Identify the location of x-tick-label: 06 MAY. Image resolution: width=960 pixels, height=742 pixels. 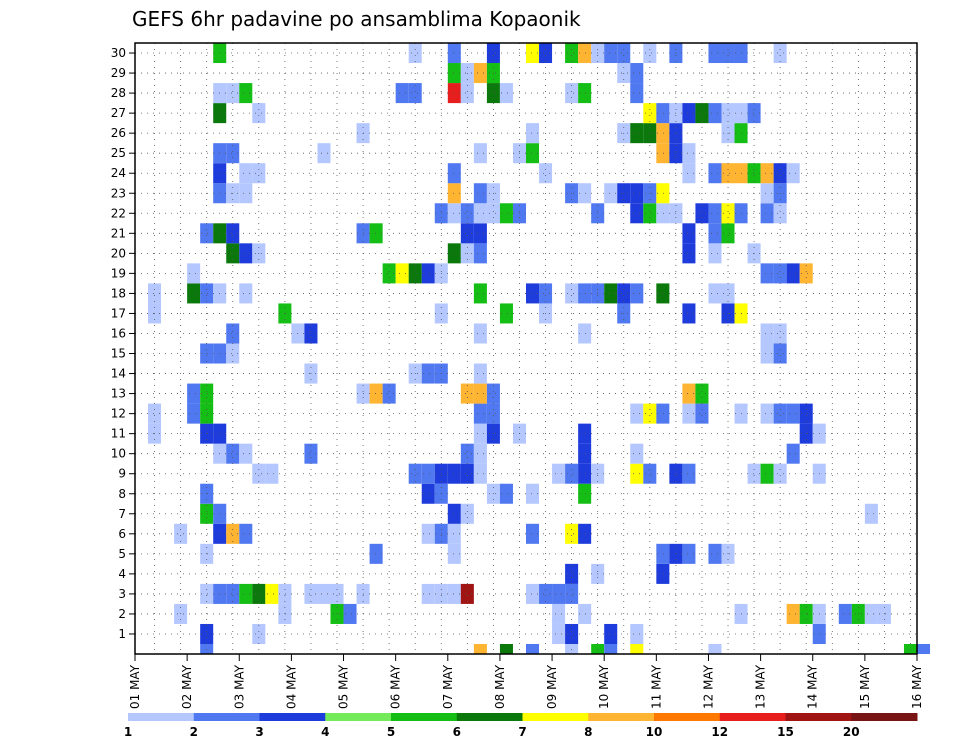
(396, 686).